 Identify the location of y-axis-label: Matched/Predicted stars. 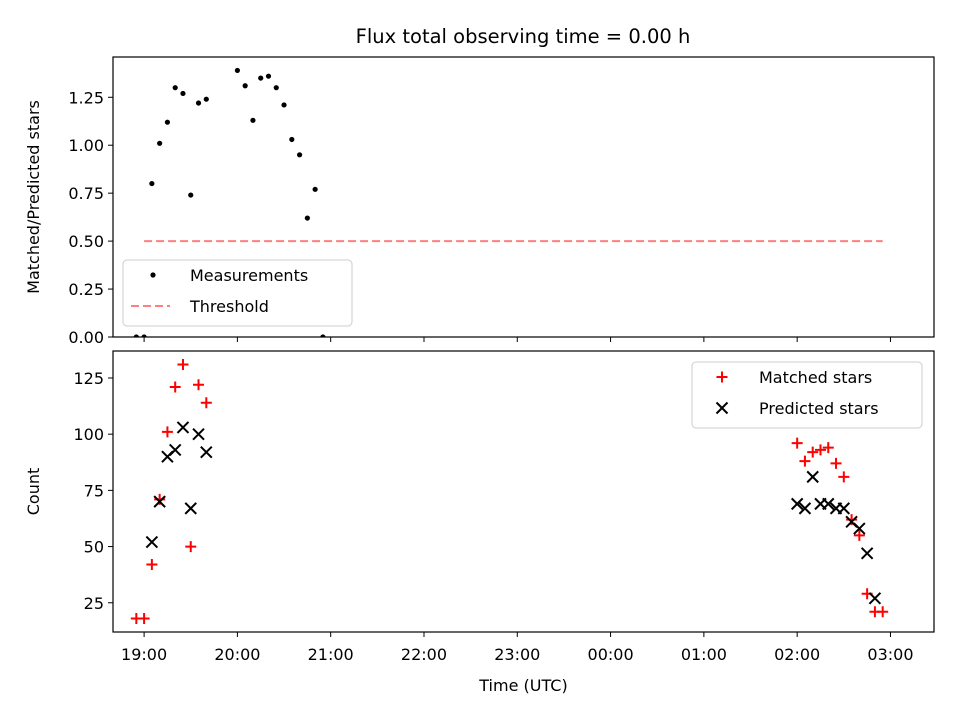
(33, 197).